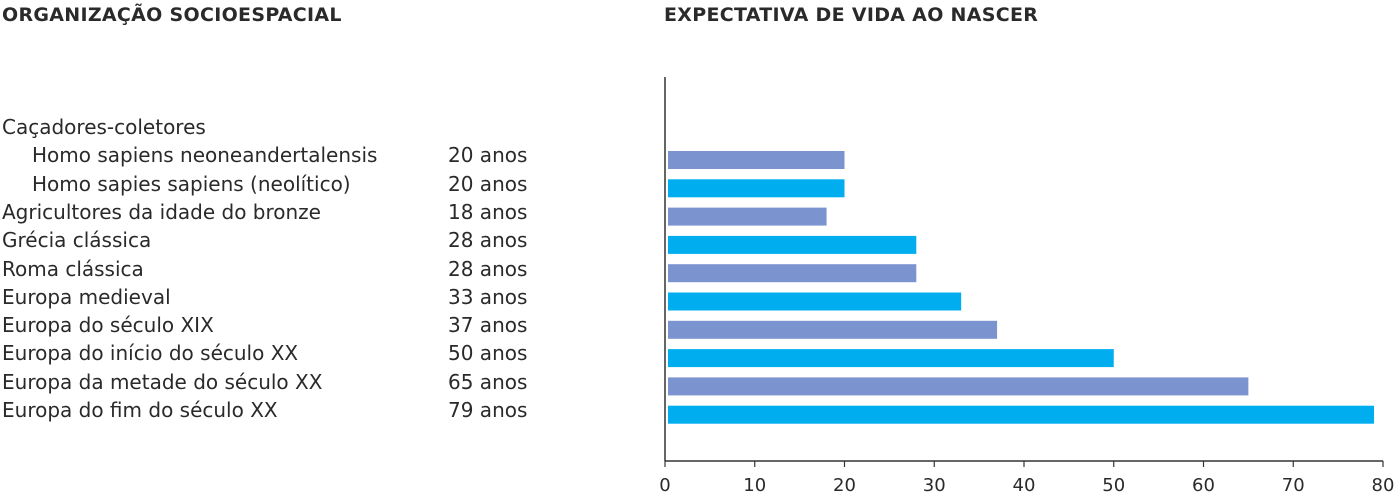 Image resolution: width=1400 pixels, height=496 pixels. Describe the element at coordinates (140, 410) in the screenshot. I see `row-label: Europa do fim do século XX` at that location.